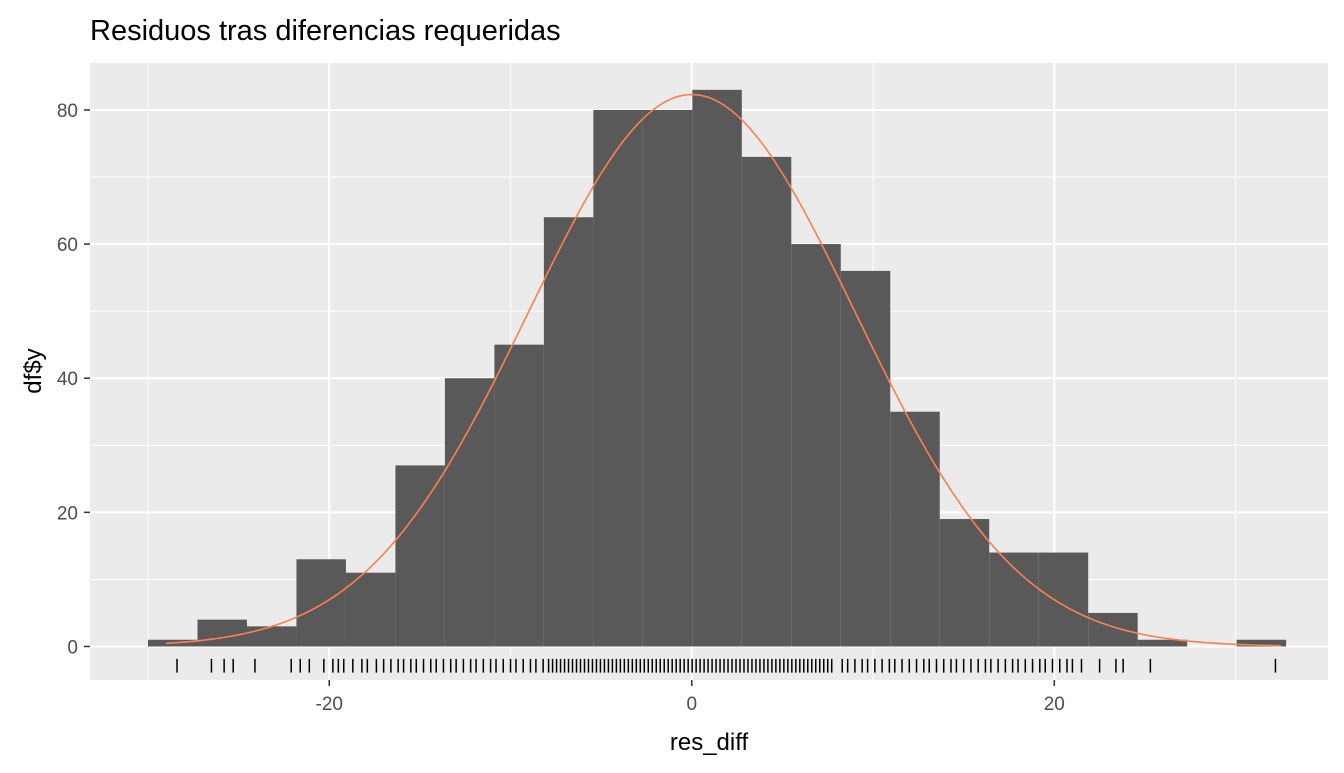  I want to click on x-tick-label-1: 0, so click(691, 704).